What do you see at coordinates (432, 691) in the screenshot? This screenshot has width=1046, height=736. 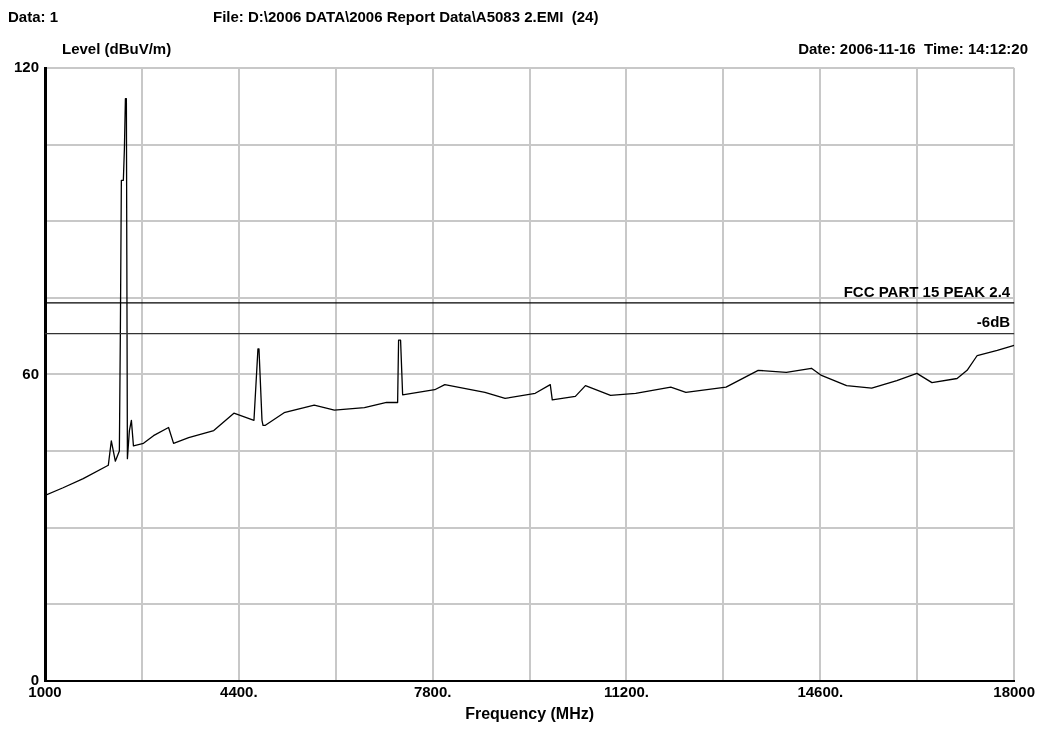 I see `x-tick-label: 7800.` at bounding box center [432, 691].